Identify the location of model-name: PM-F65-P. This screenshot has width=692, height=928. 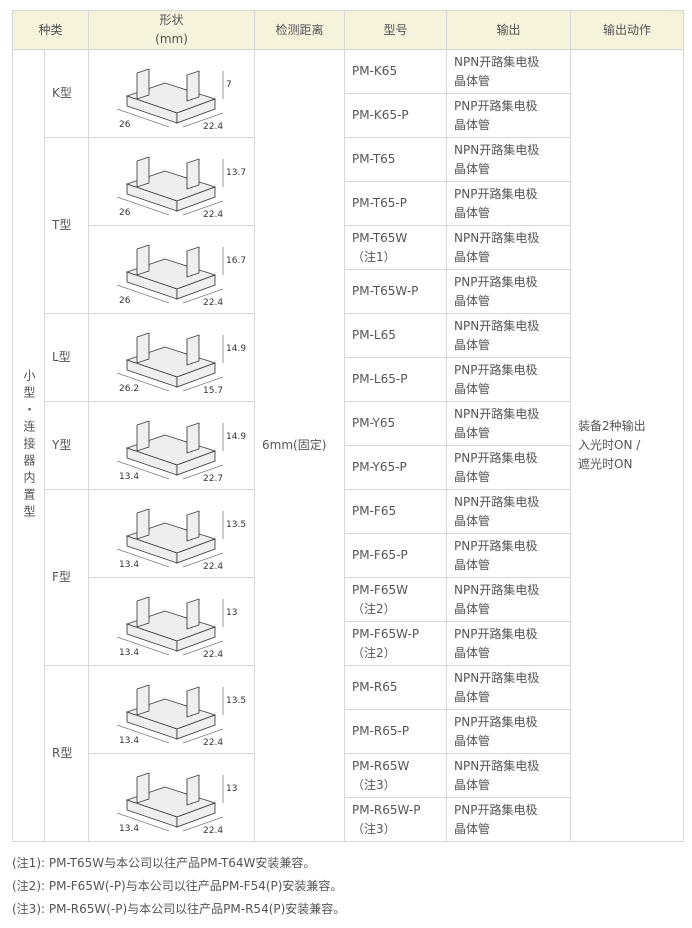
(380, 555).